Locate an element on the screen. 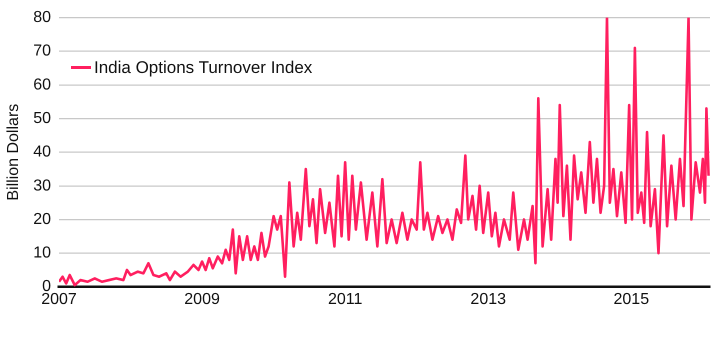  y-tick-label: 60 is located at coordinates (42, 85).